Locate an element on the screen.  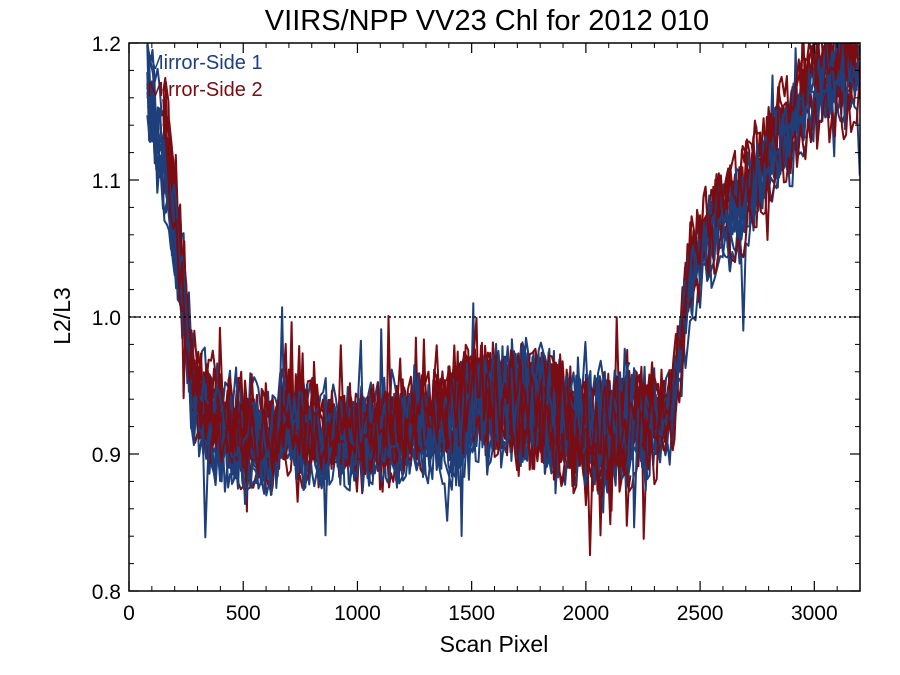
x-tick-label: 1000 is located at coordinates (357, 613).